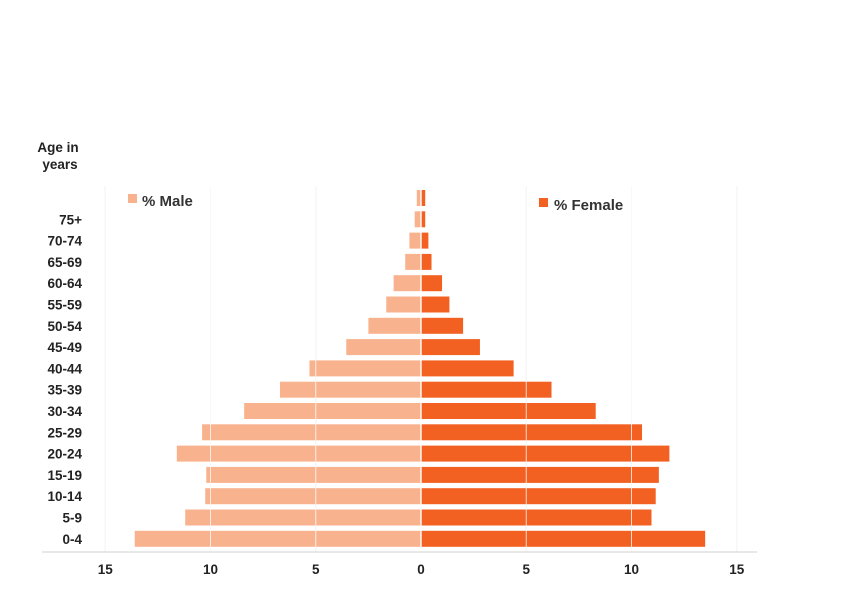  Describe the element at coordinates (167, 201) in the screenshot. I see `legend-male-label: % Male` at that location.